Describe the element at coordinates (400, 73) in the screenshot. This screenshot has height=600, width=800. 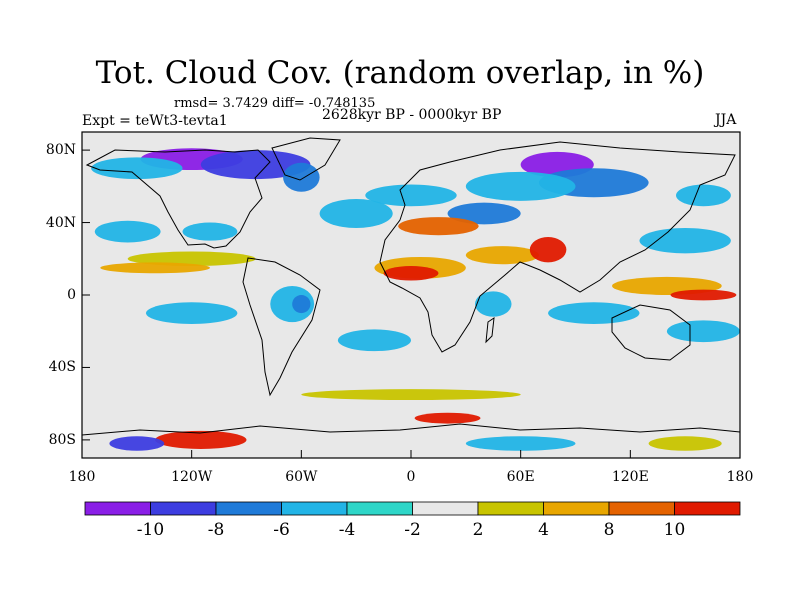
I see `map-title: Tot. Cloud Cov. (random overlap, in %)` at that location.